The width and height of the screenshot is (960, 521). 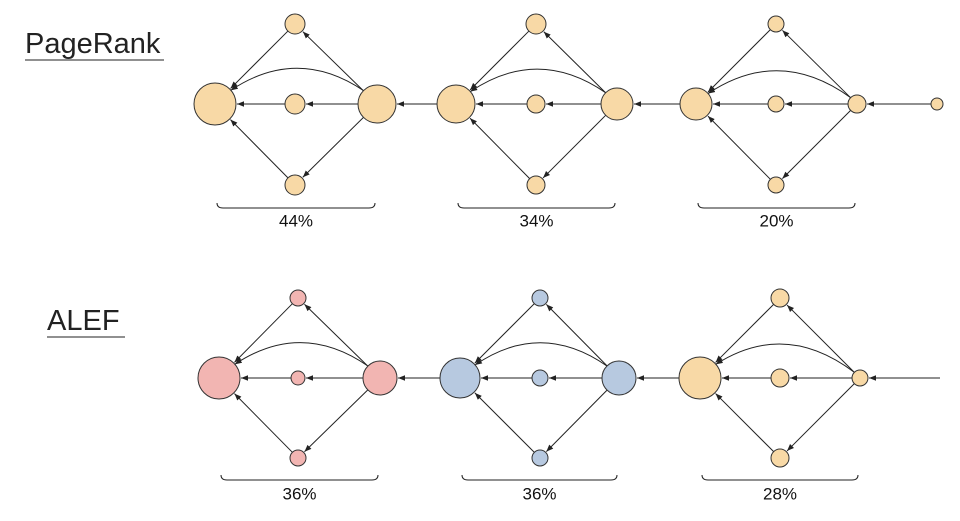 I want to click on share-label: 28%, so click(x=780, y=493).